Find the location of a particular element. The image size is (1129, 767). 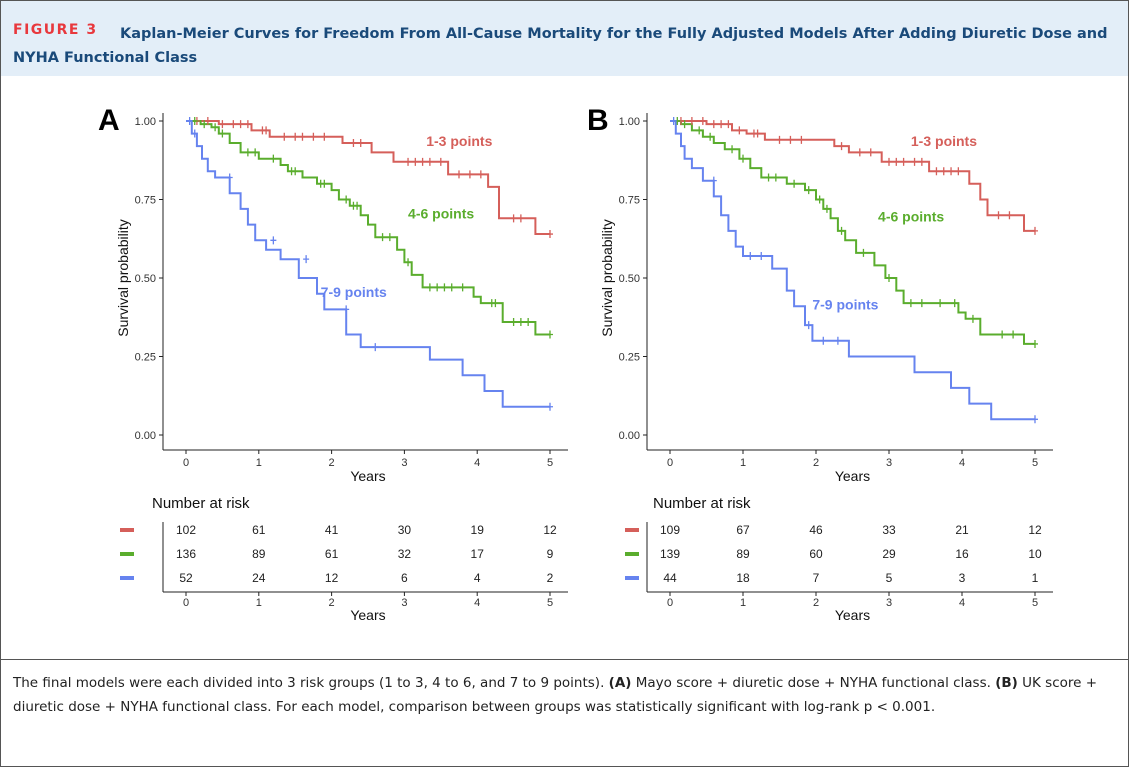

panel-b-series-label: 1-3 points is located at coordinates (944, 141).